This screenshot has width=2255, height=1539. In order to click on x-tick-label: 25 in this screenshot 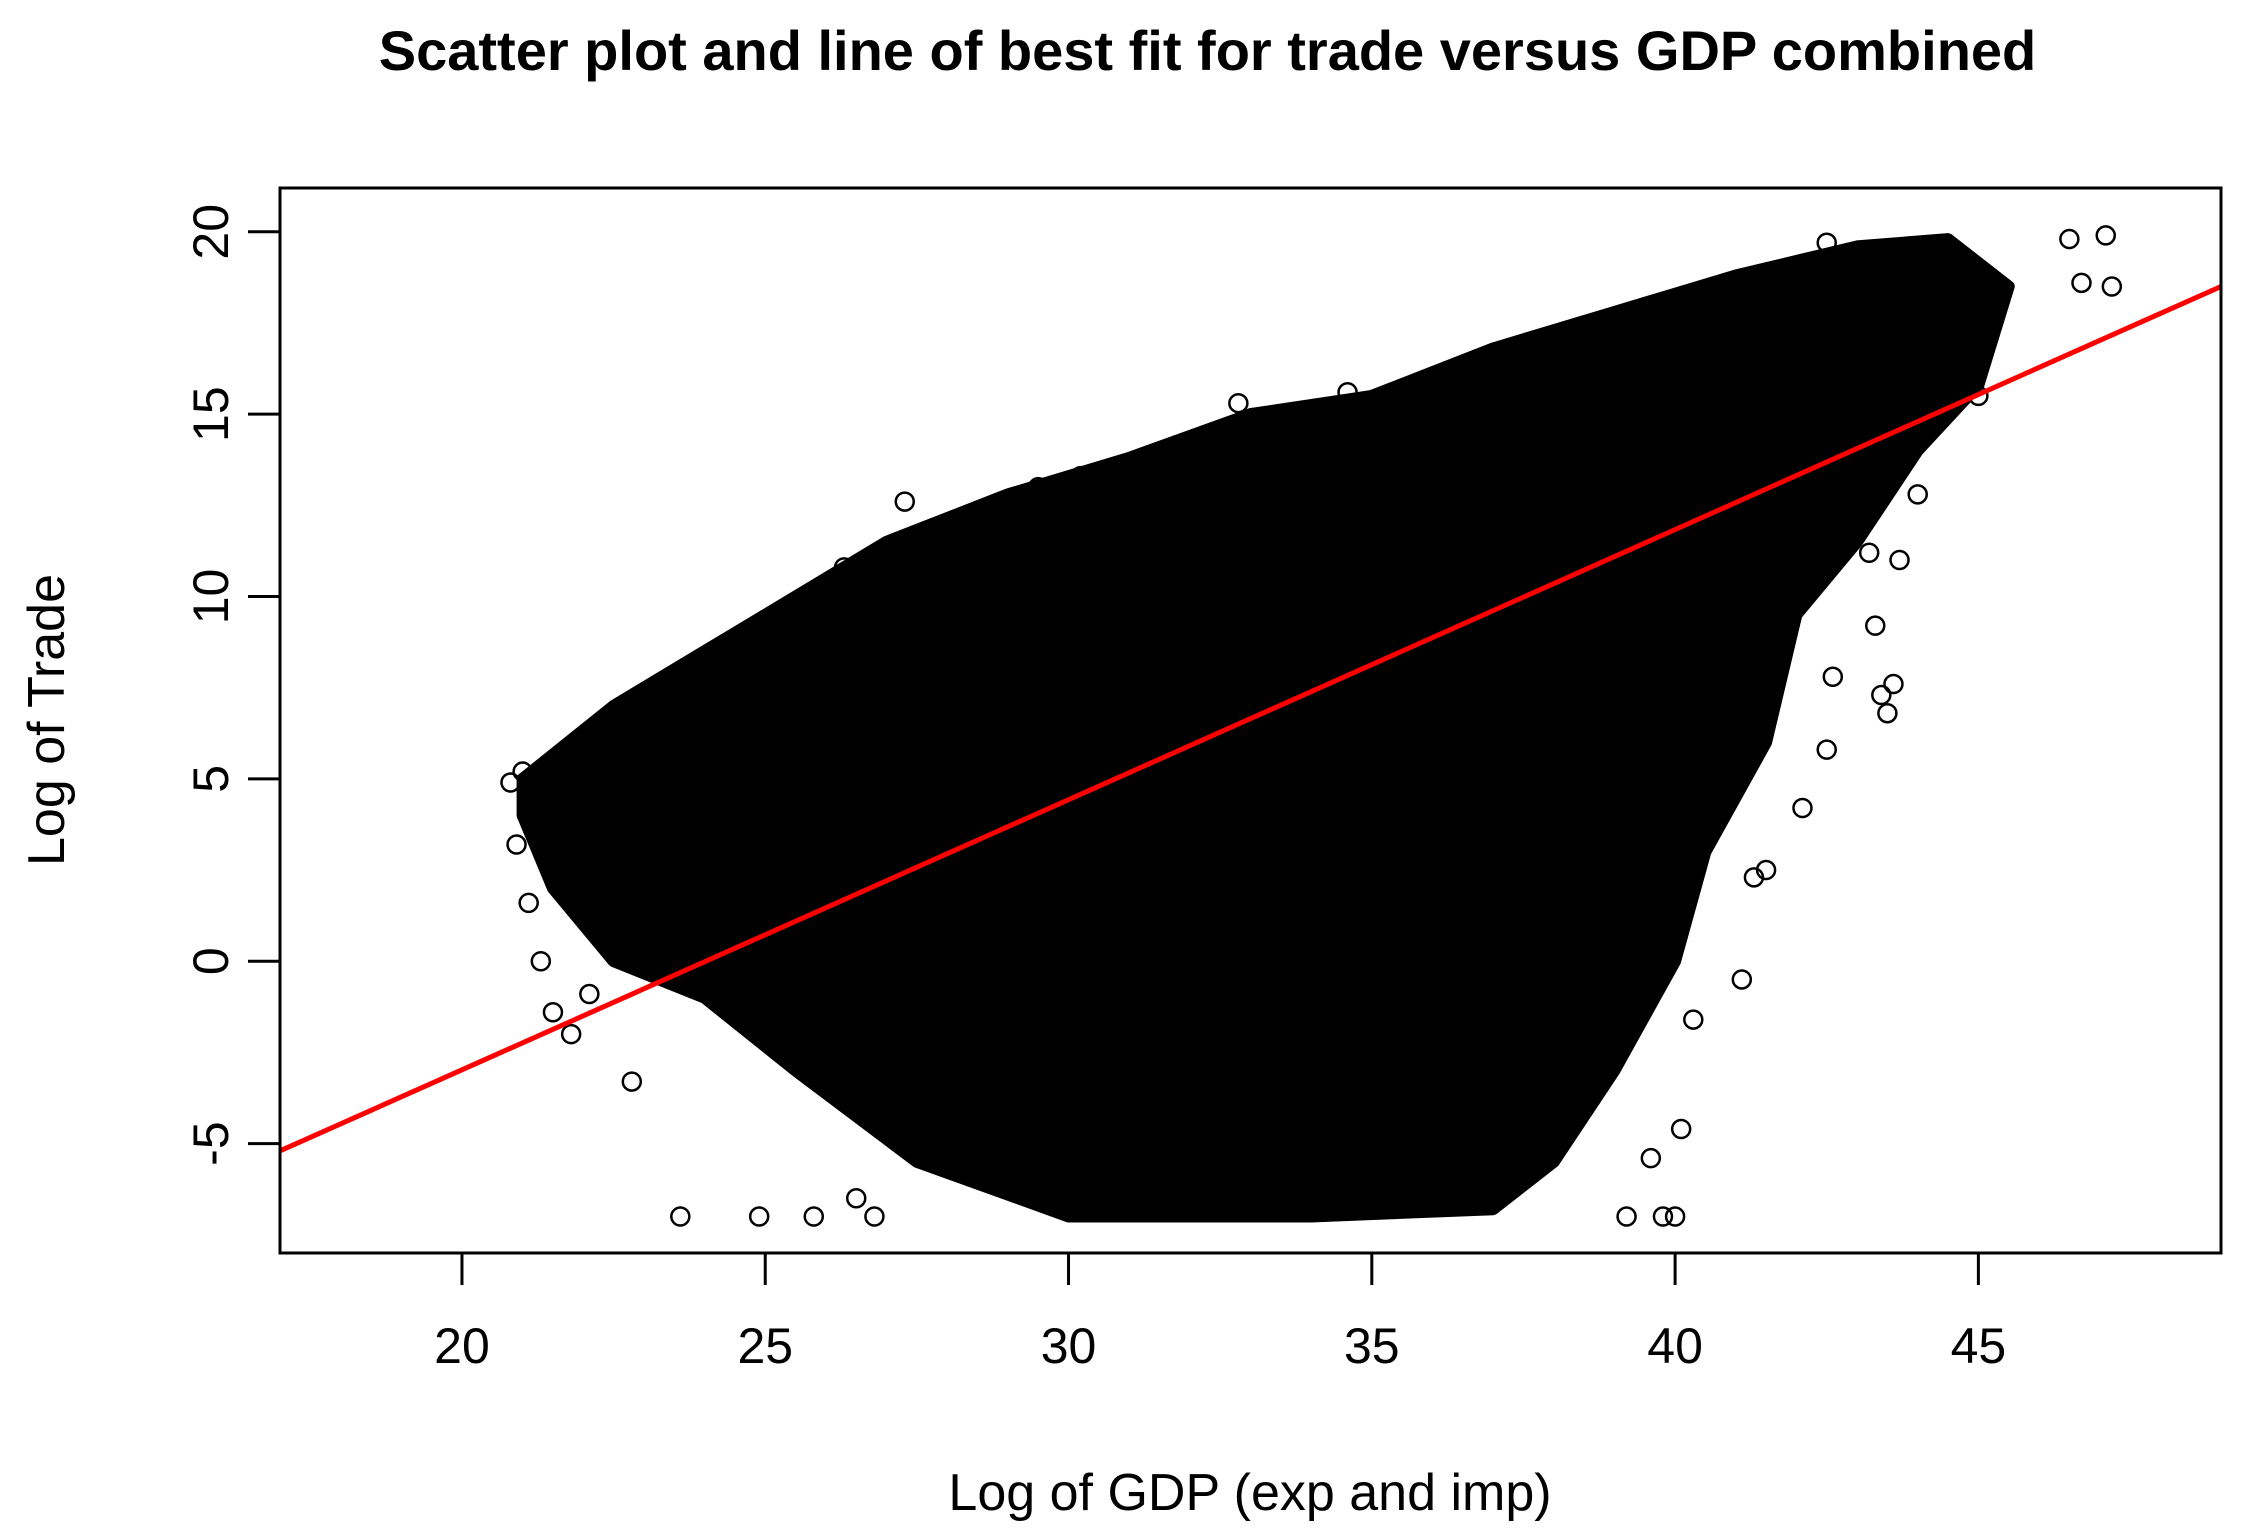, I will do `click(765, 1346)`.